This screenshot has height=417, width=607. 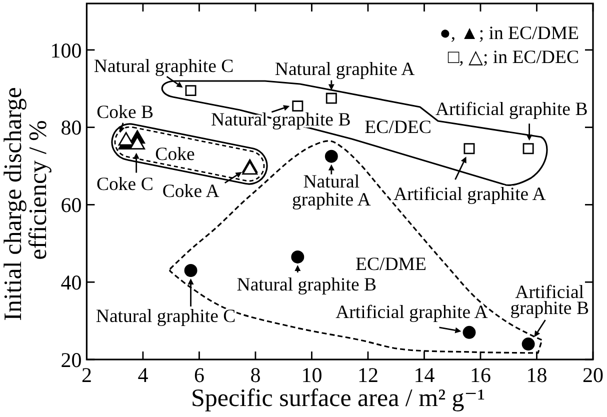 I want to click on annotation: ●, ▲; in EC/DME, so click(x=509, y=33).